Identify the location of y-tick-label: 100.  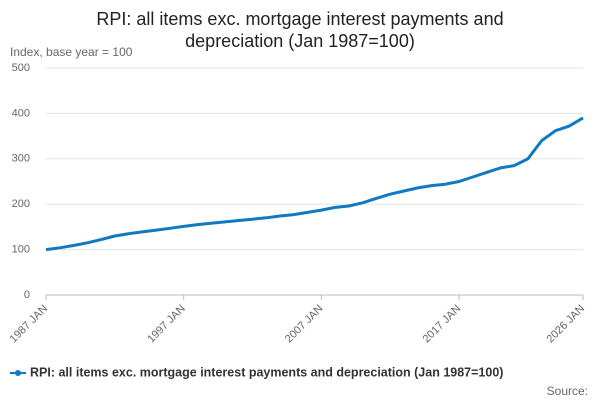
(21, 250).